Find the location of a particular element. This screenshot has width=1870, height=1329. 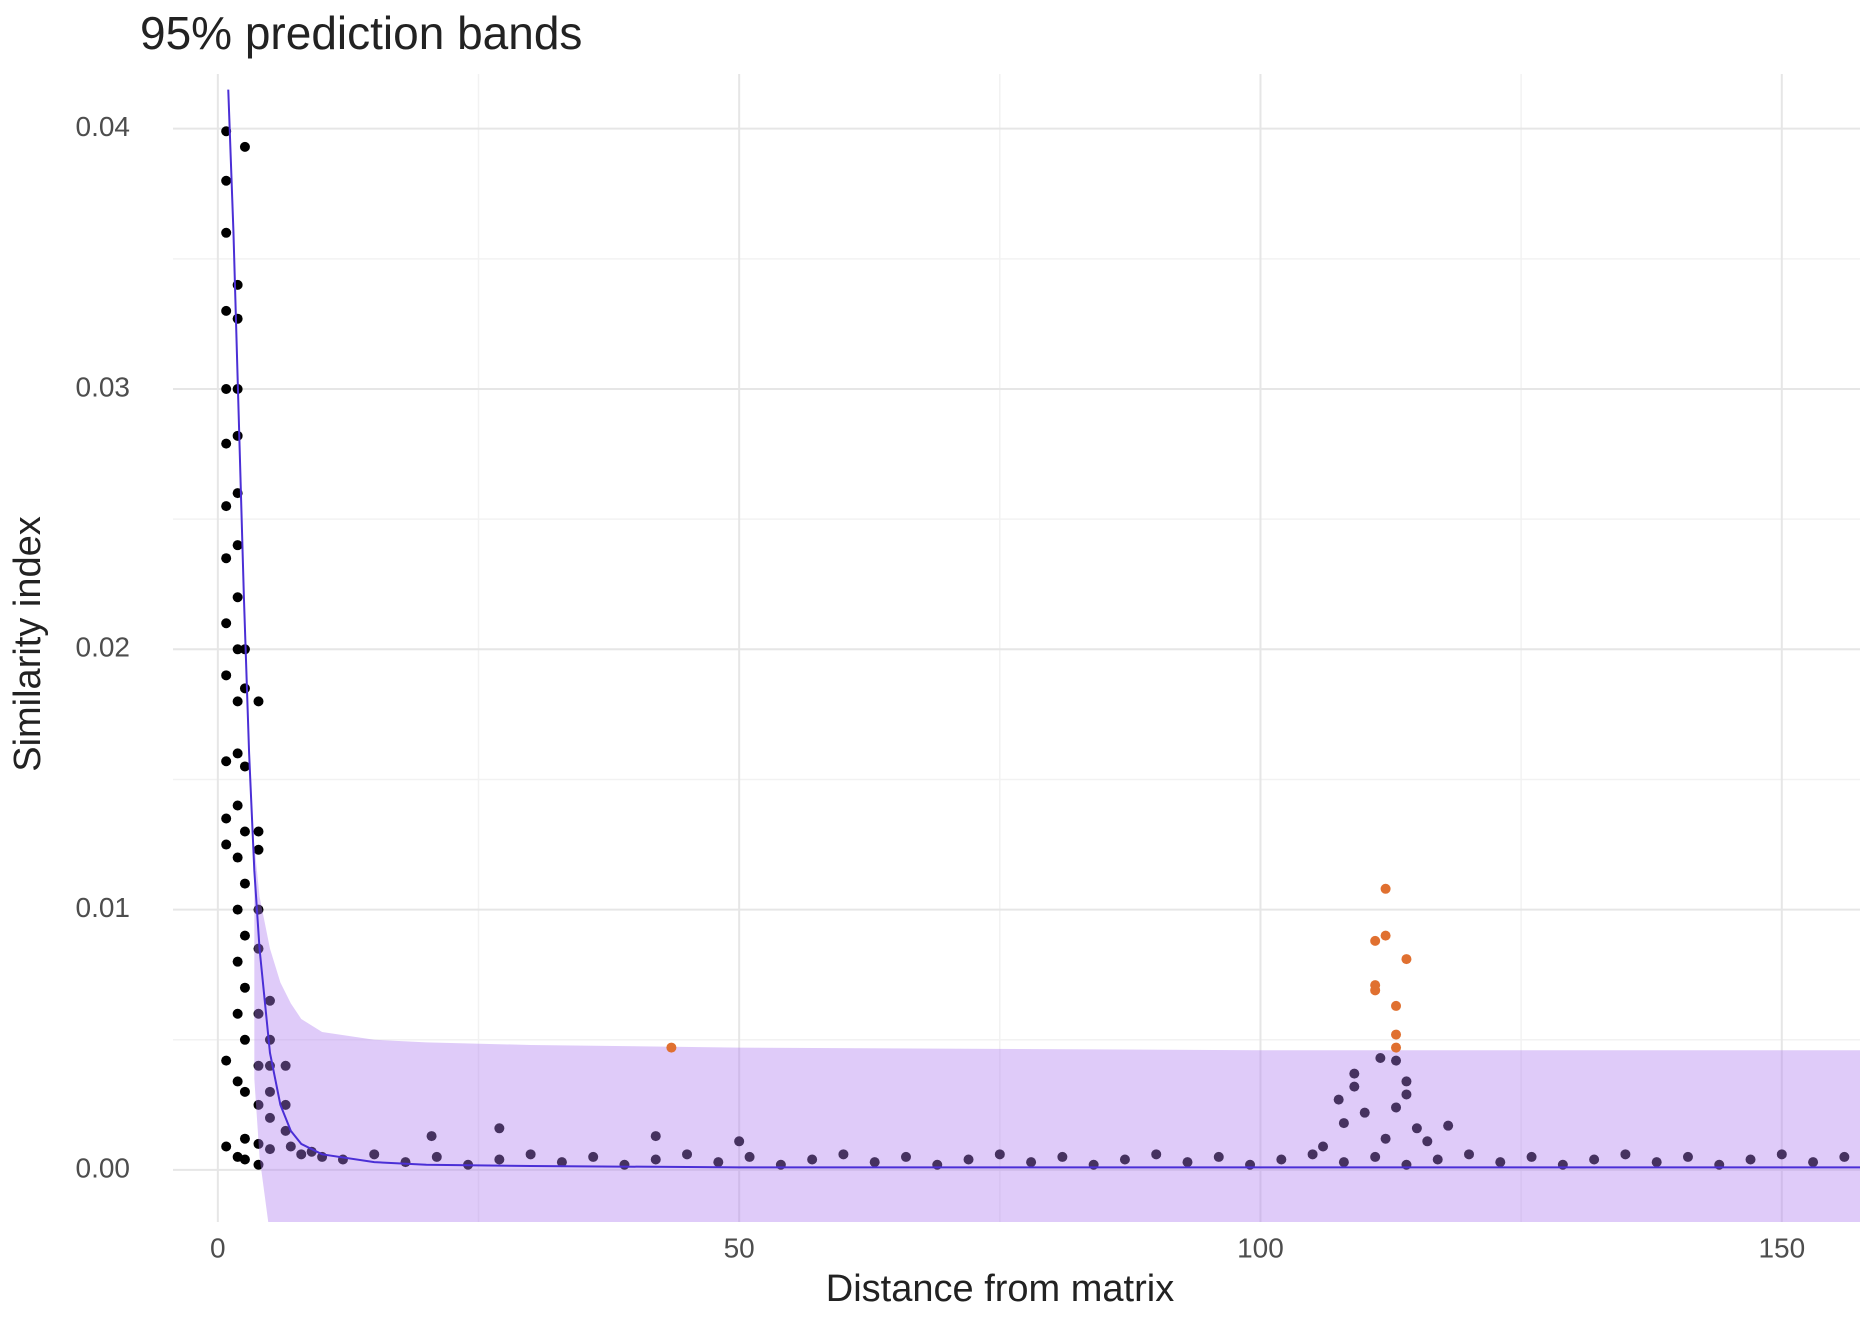

x-tick-label: 50 is located at coordinates (739, 1247).